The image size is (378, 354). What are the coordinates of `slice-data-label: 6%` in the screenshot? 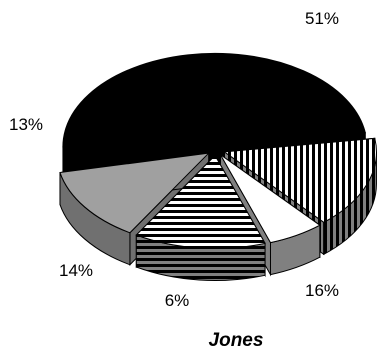 It's located at (177, 300).